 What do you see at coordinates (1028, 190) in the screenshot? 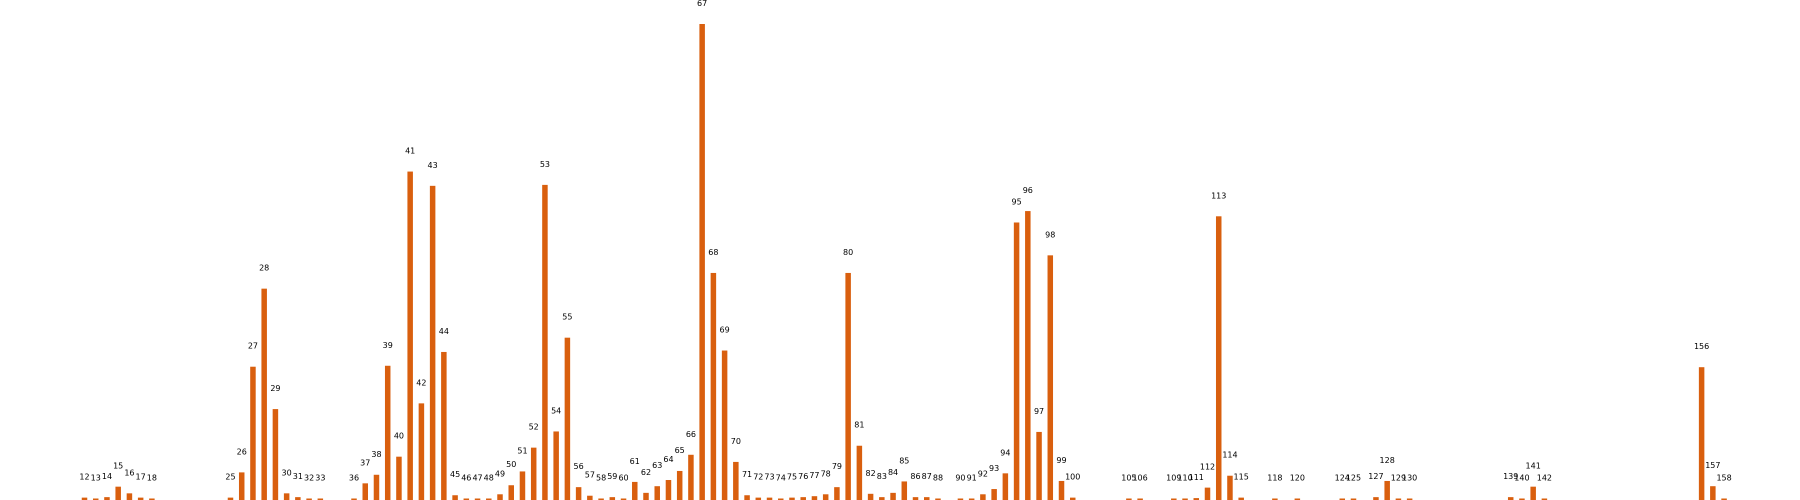
I see `bar-label-96: 96` at bounding box center [1028, 190].